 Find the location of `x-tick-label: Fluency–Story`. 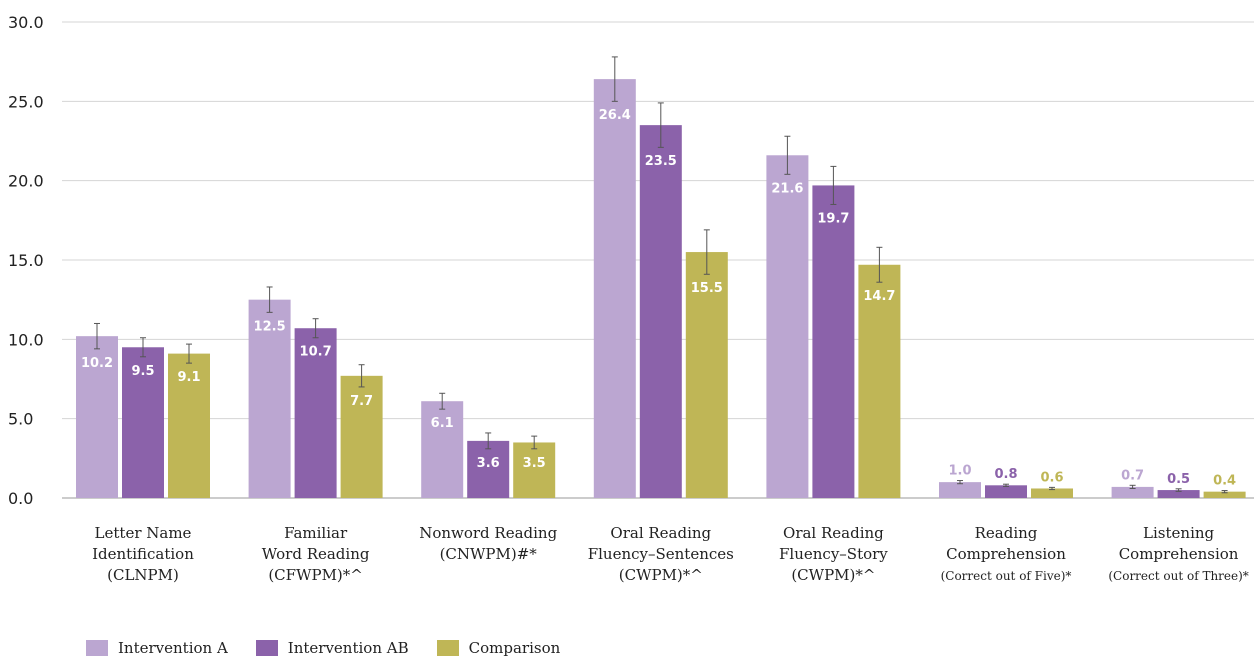

x-tick-label: Fluency–Story is located at coordinates (833, 554).